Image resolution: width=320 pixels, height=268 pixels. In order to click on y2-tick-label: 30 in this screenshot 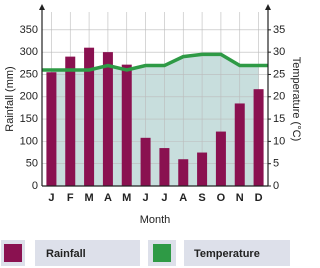, I will do `click(279, 52)`.